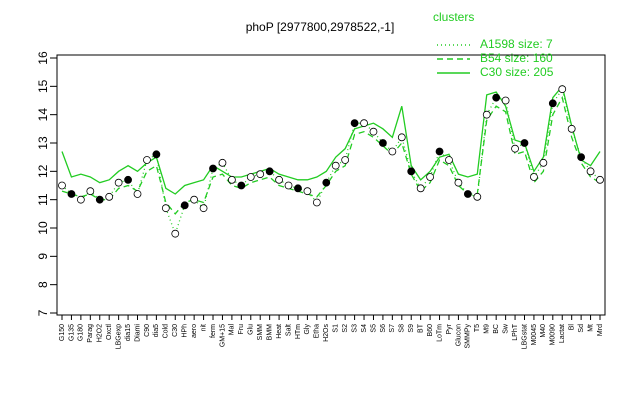 This screenshot has width=640, height=400. Describe the element at coordinates (166, 331) in the screenshot. I see `x-tick-label: Cold` at that location.